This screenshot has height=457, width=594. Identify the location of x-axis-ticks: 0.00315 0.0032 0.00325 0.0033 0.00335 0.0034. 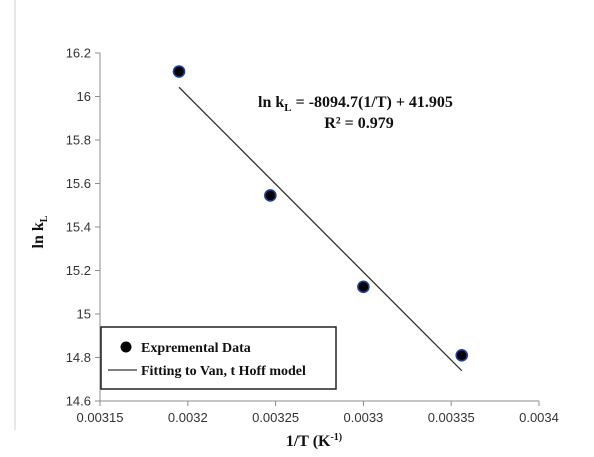
(318, 413).